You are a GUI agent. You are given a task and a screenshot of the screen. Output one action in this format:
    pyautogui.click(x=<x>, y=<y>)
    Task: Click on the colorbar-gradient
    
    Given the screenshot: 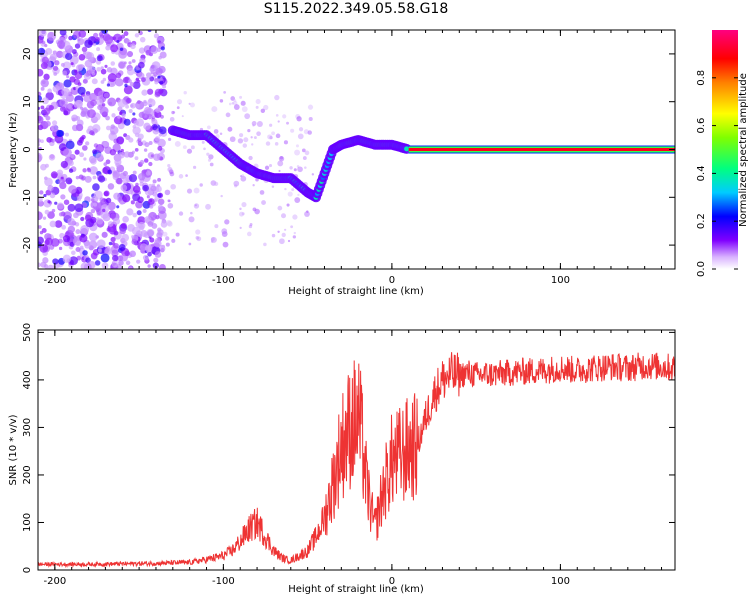 What is the action you would take?
    pyautogui.click(x=725, y=149)
    